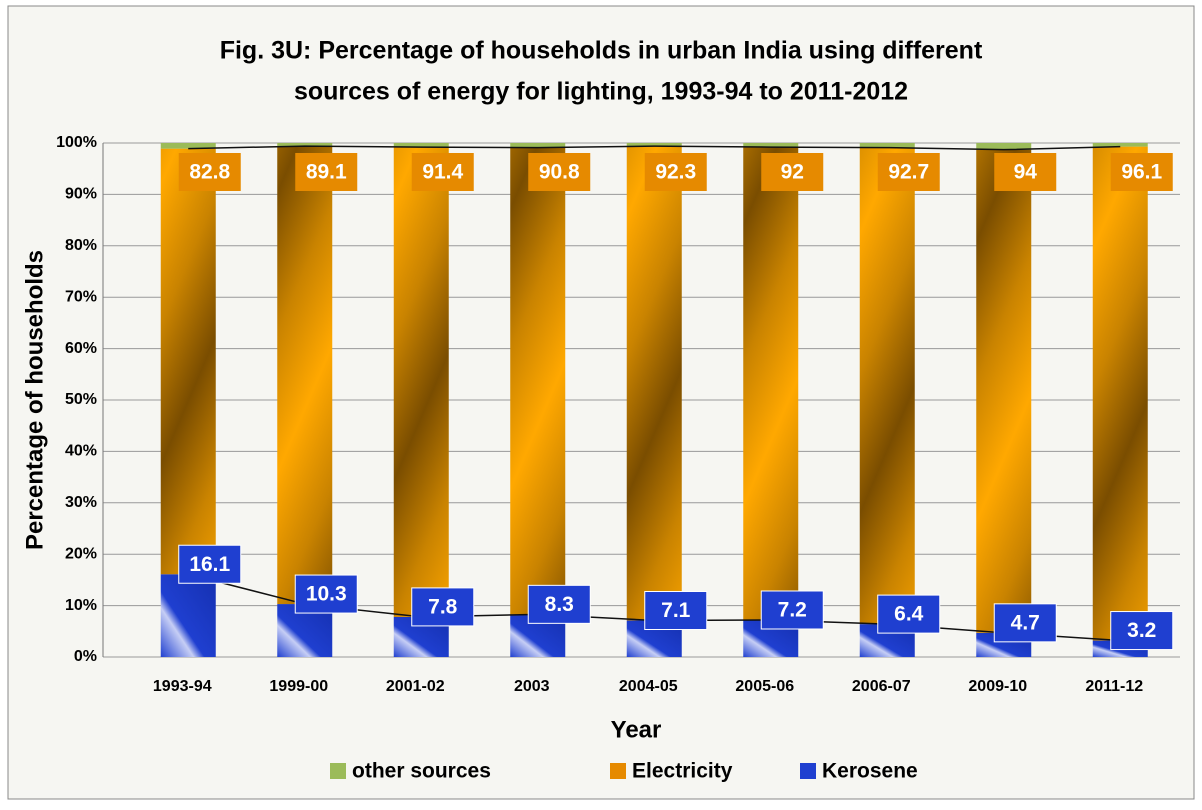 This screenshot has width=1202, height=810. I want to click on value-label: 91.4, so click(442, 172).